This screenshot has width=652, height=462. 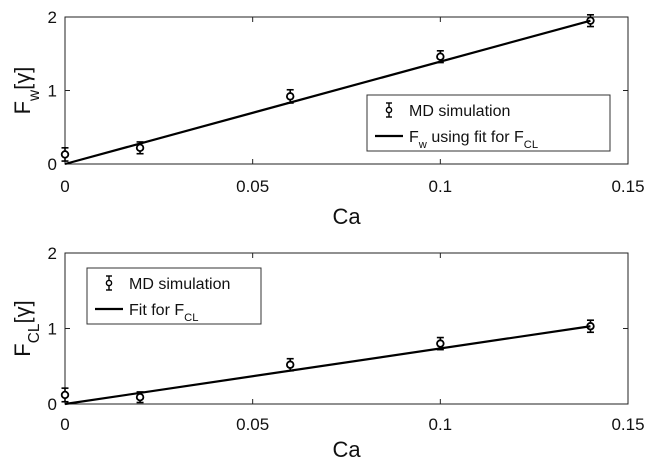 I want to click on chart-2-y-axis-label: FCL[γ], so click(x=26, y=328).